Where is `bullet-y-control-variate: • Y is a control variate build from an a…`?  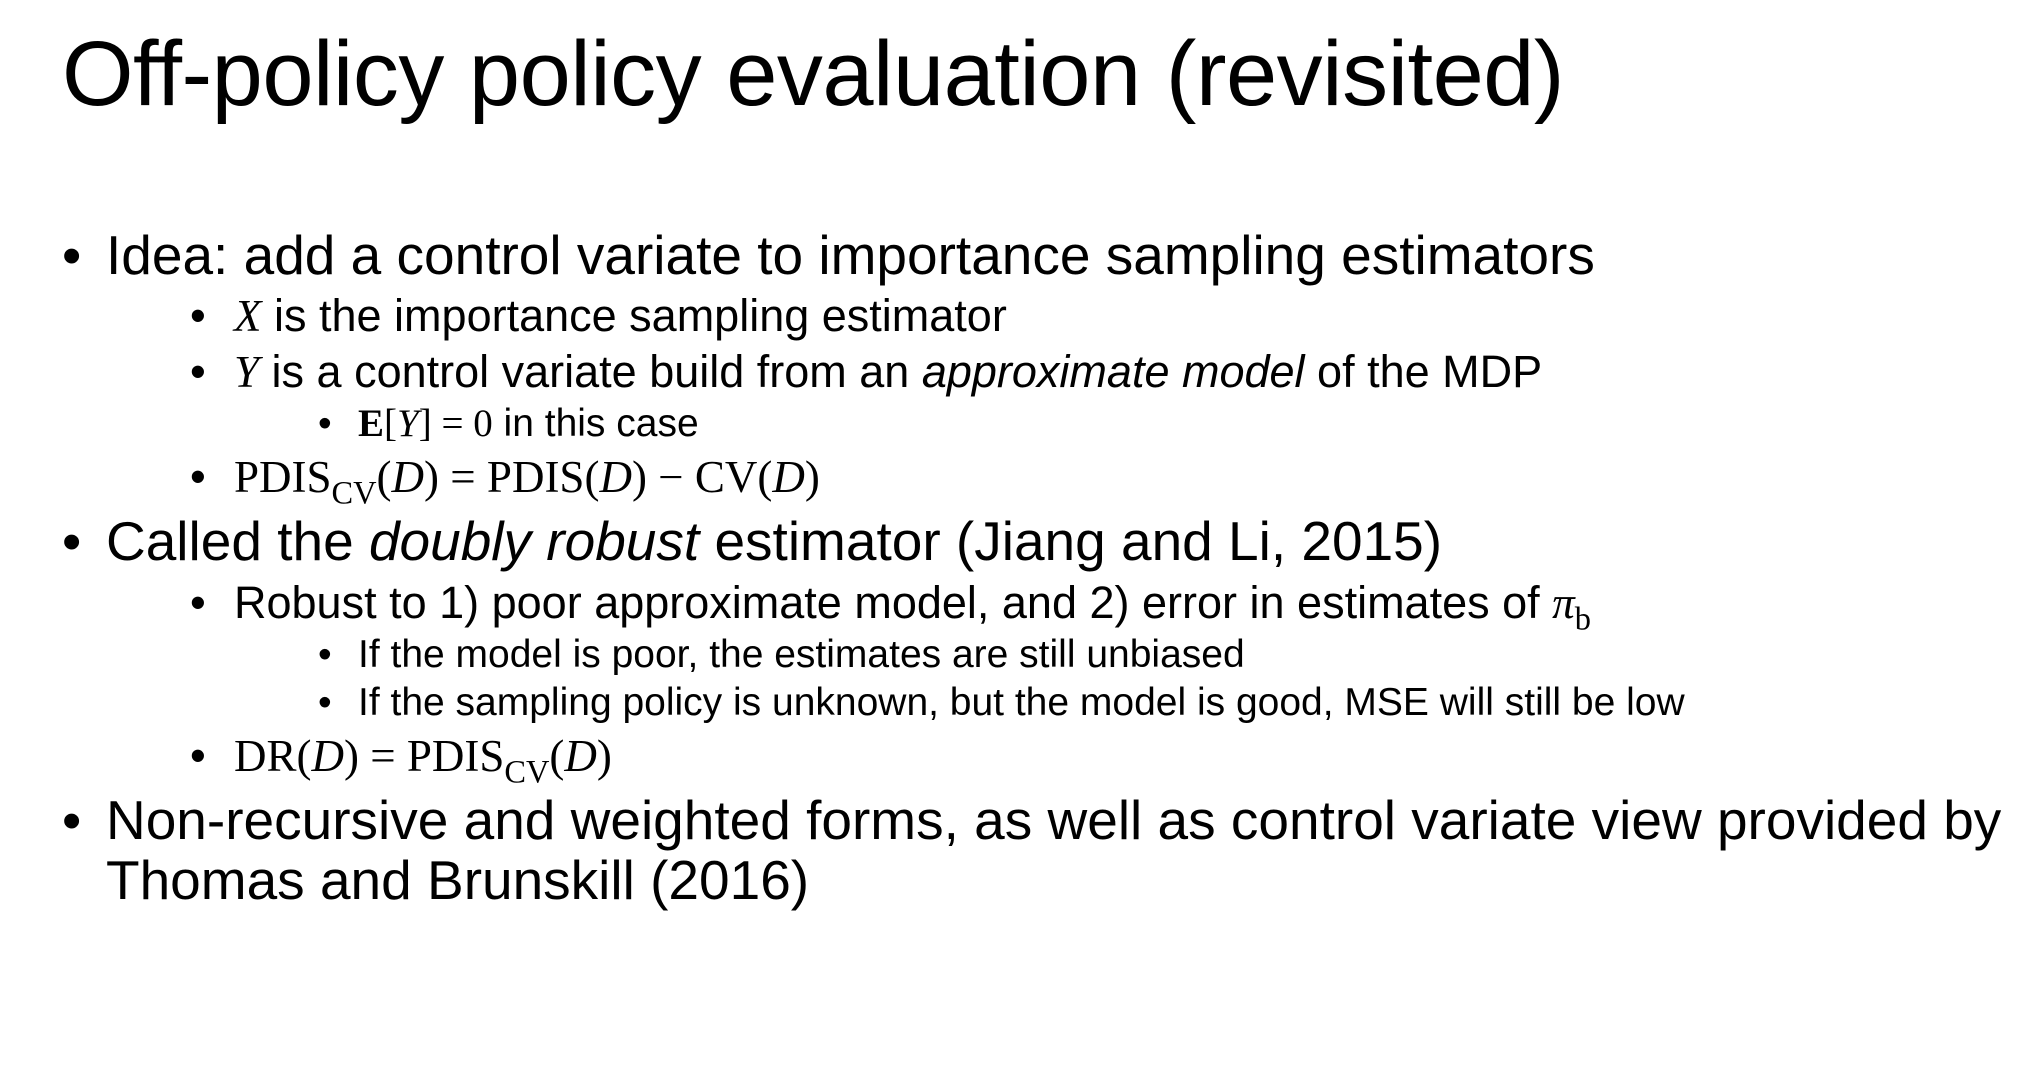 bullet-y-control-variate: • Y is a control variate build from an a… is located at coordinates (1101, 396).